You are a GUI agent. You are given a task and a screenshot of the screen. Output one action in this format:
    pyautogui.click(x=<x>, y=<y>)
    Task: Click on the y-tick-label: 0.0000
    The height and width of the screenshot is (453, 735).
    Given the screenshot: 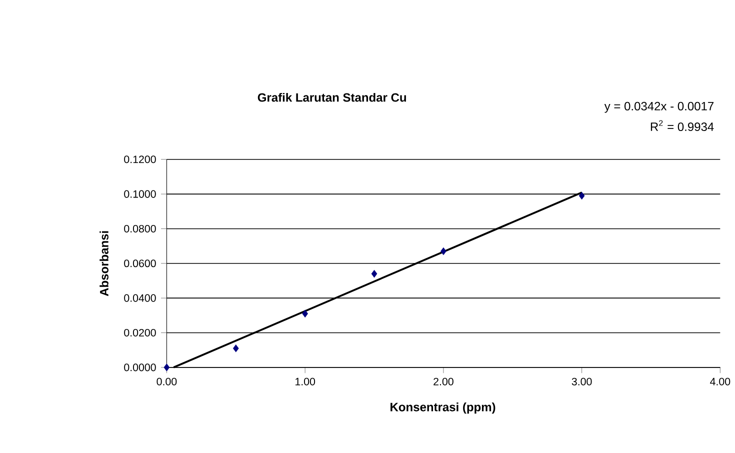 What is the action you would take?
    pyautogui.click(x=140, y=367)
    